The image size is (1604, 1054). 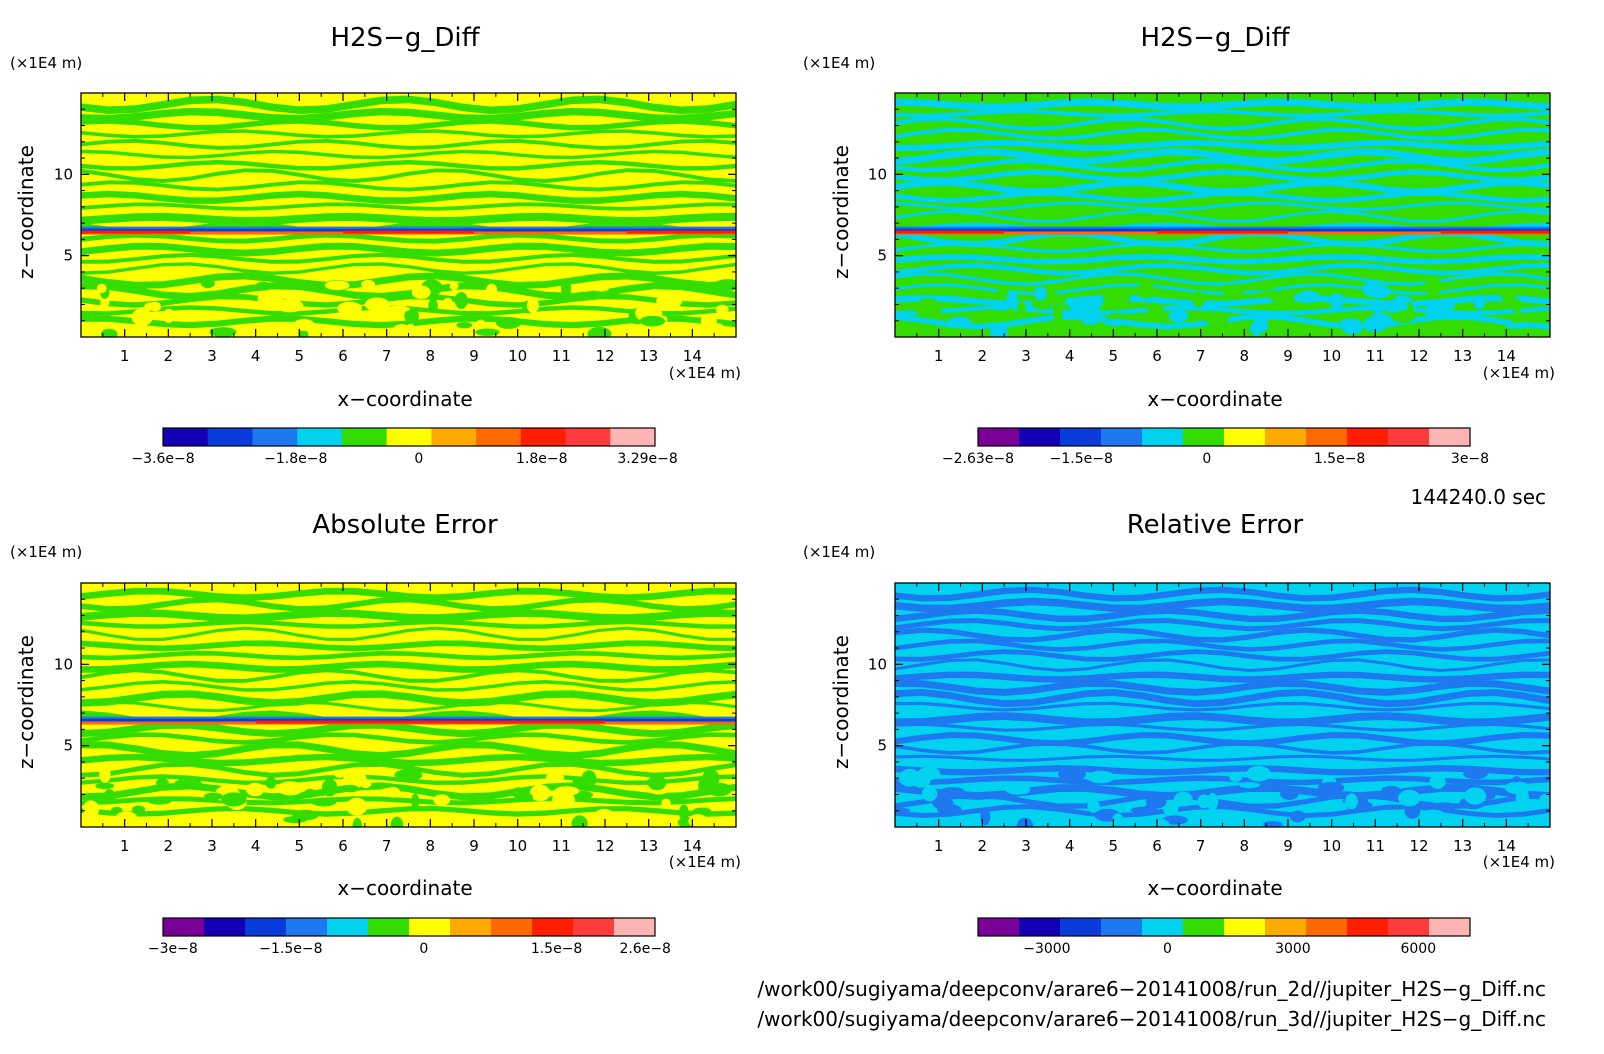 I want to click on anomaly-layer-core, so click(x=1222, y=230).